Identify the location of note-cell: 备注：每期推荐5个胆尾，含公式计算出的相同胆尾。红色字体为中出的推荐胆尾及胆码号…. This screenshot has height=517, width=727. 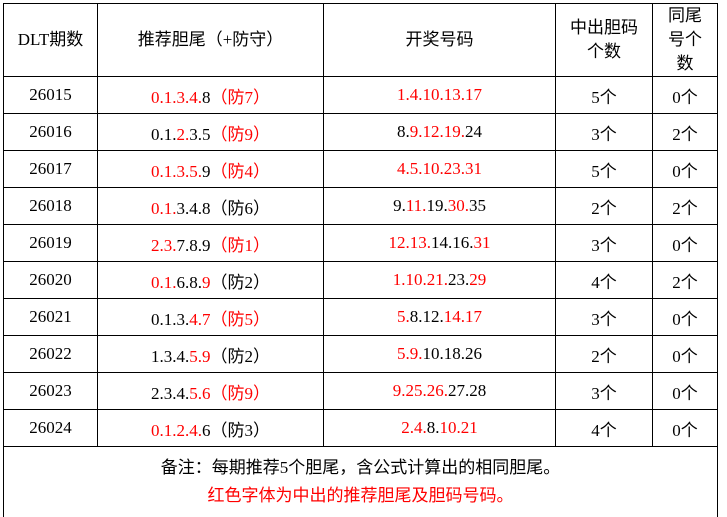
(361, 482).